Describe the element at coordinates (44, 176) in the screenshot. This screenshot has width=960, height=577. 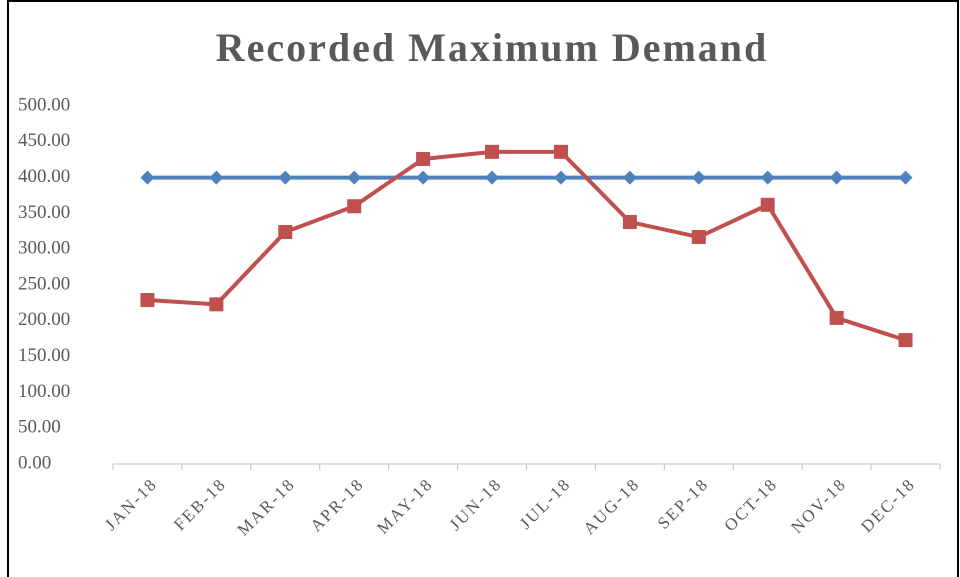
I see `y-tick-label: 400.00` at that location.